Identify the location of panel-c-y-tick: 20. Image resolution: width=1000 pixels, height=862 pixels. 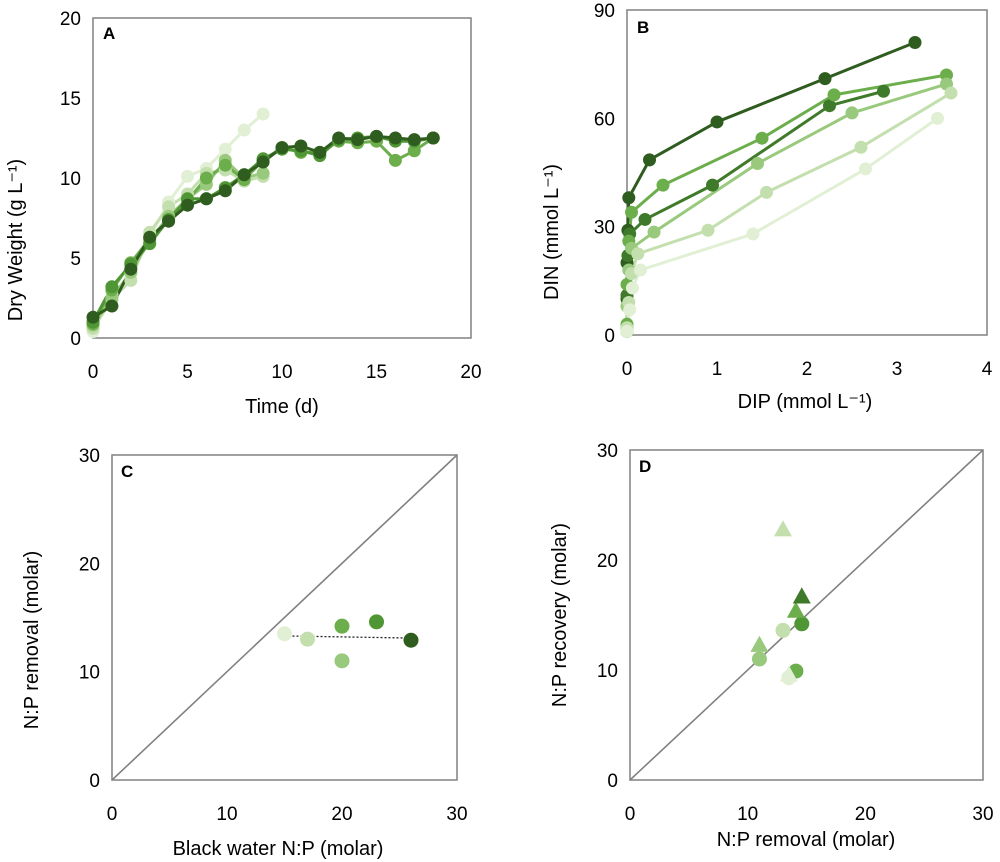
(89, 564).